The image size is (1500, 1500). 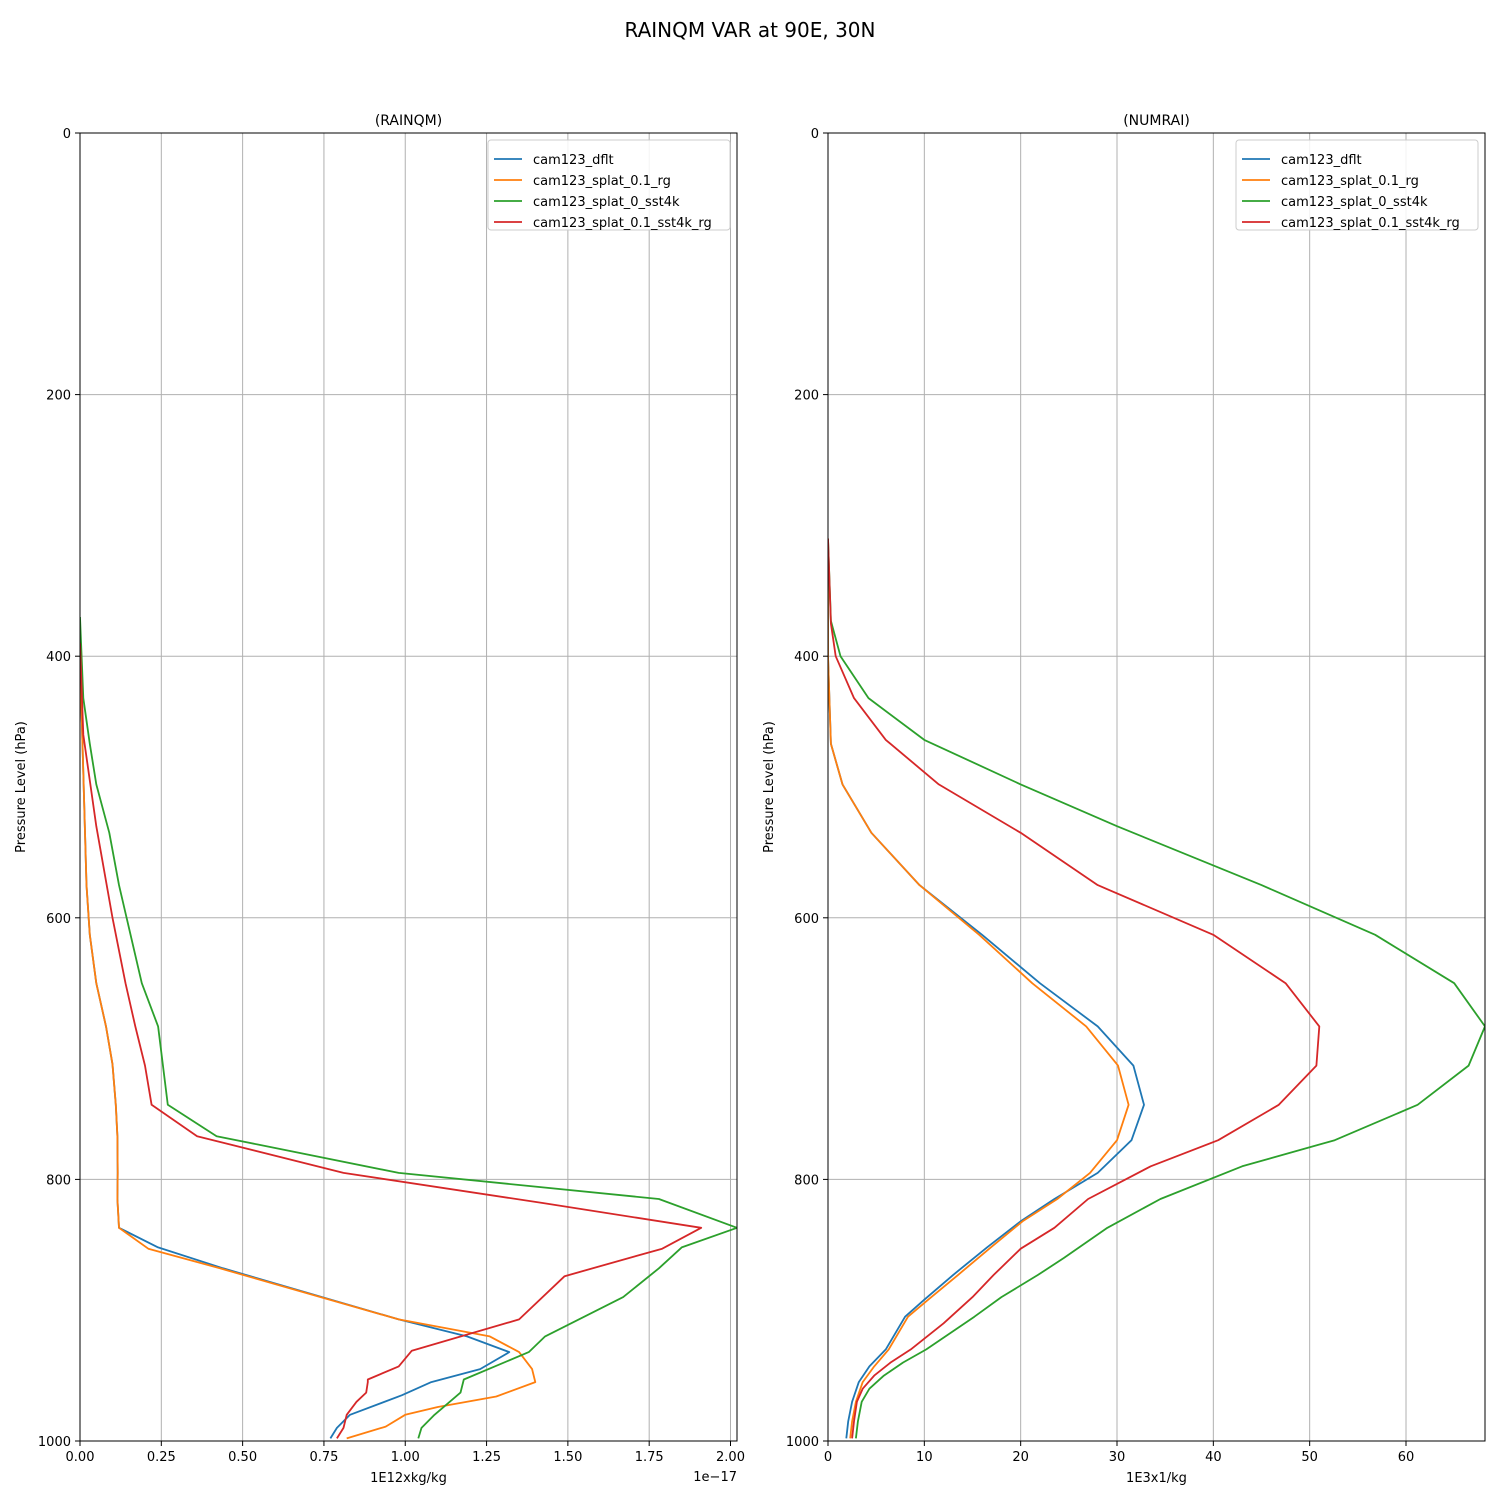 What do you see at coordinates (405, 1457) in the screenshot?
I see `x-tick-label: 1.00` at bounding box center [405, 1457].